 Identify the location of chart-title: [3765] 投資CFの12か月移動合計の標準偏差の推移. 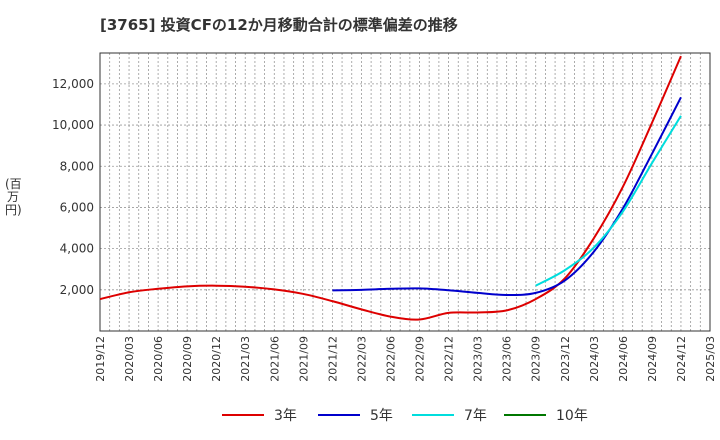
(279, 25).